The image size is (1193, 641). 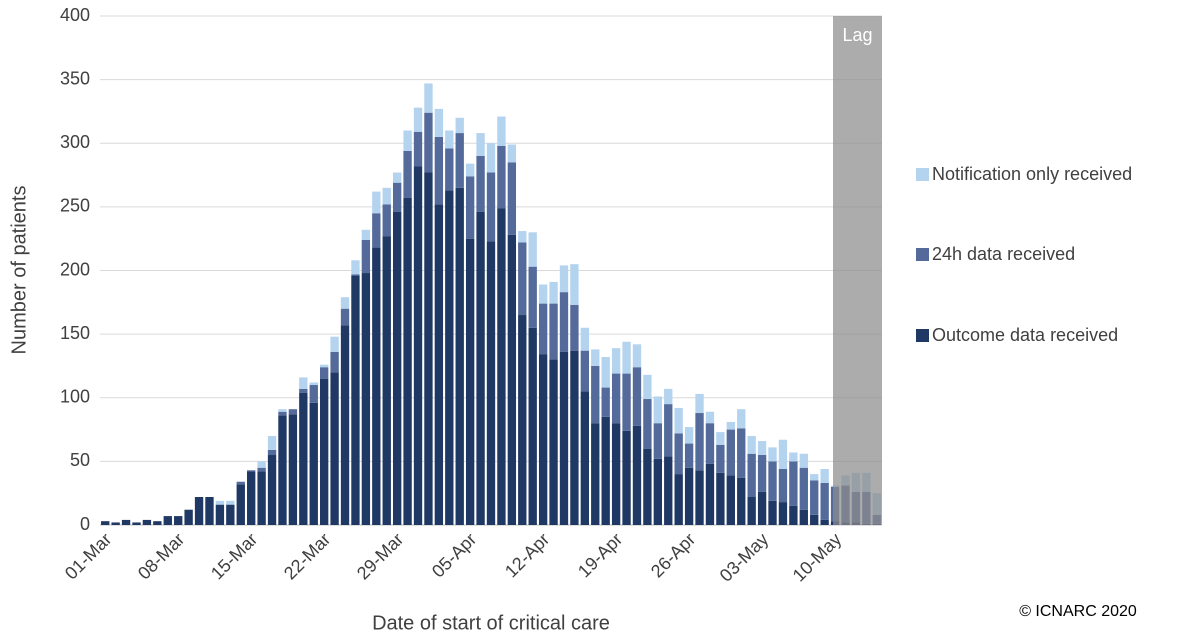 I want to click on x-tick-label: 08-Mar, so click(x=161, y=556).